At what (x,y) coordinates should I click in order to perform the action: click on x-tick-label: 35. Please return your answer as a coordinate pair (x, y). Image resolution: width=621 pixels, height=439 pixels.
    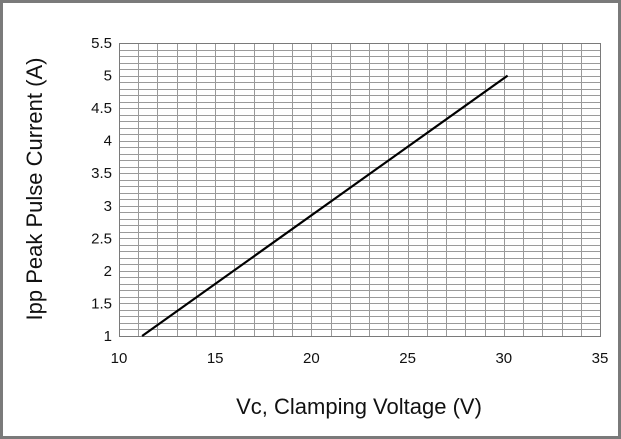
    Looking at the image, I should click on (600, 358).